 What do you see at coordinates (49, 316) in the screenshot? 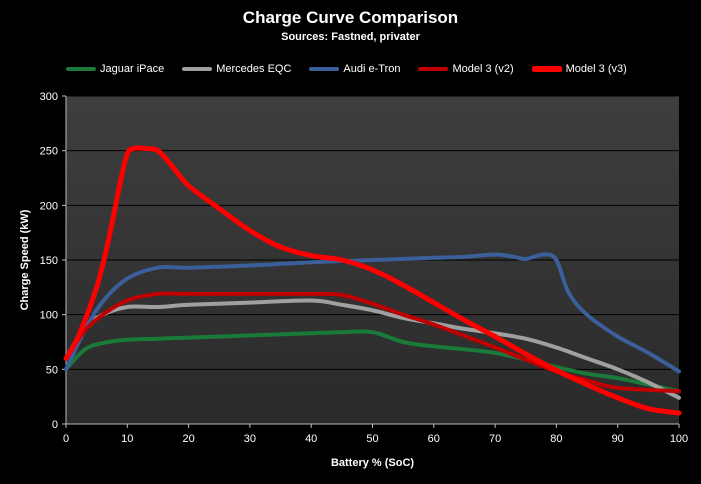
I see `y-tick-label: 100` at bounding box center [49, 316].